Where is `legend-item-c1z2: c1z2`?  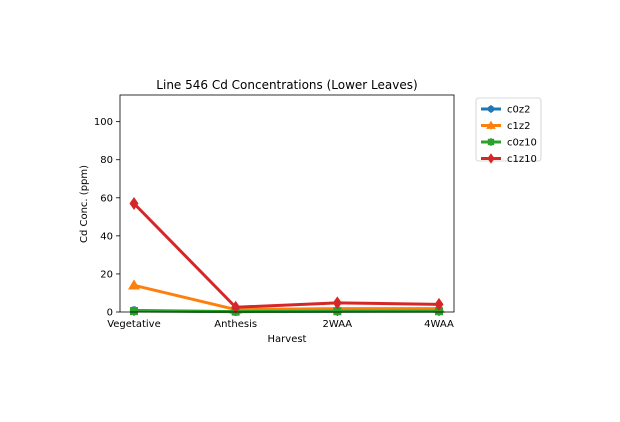 legend-item-c1z2: c1z2 is located at coordinates (505, 126).